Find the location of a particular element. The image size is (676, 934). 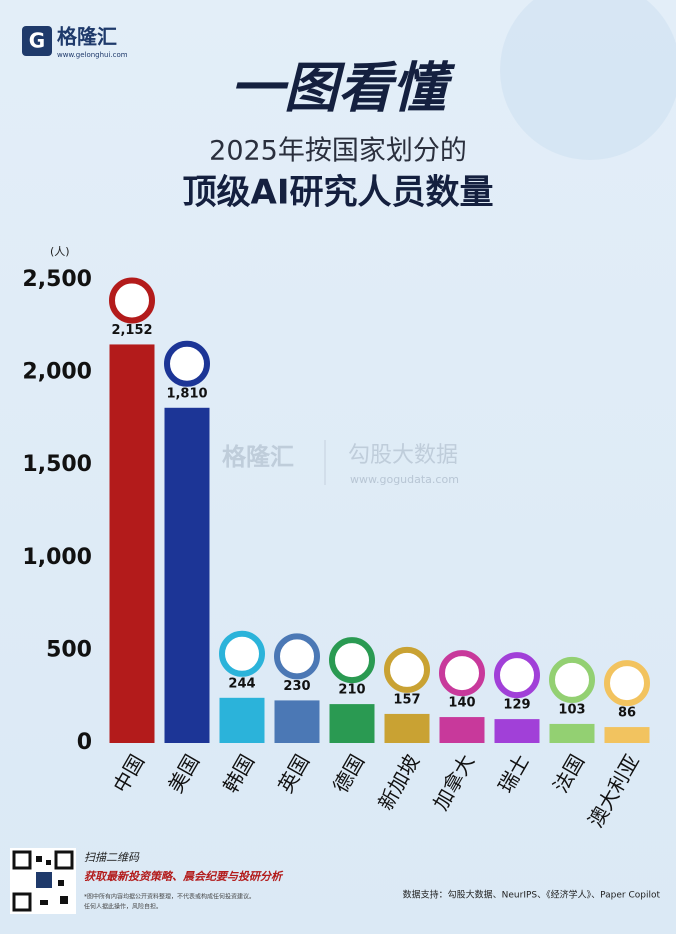

y-tick-label: 1,000 is located at coordinates (57, 557).